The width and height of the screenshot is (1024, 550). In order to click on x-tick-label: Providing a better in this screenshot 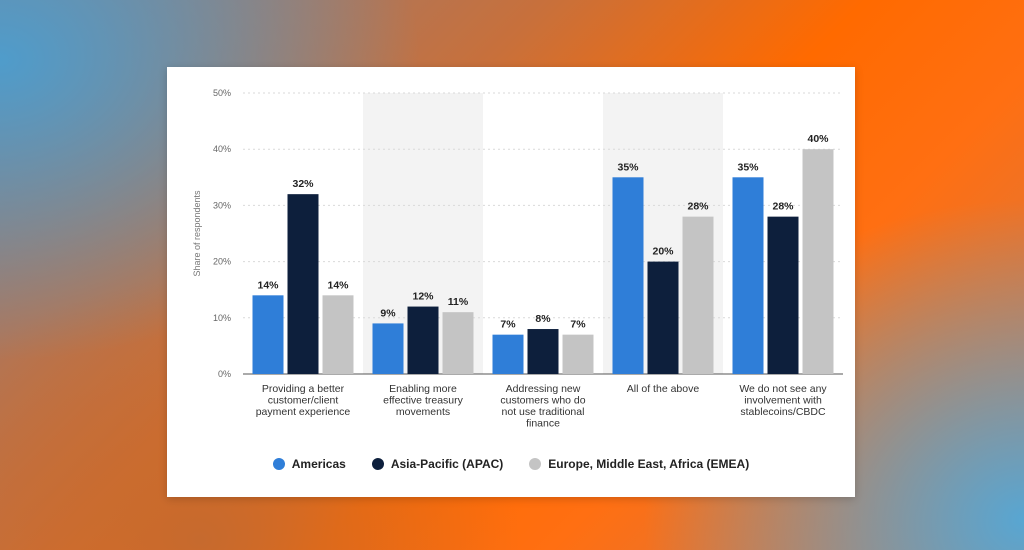, I will do `click(303, 389)`.